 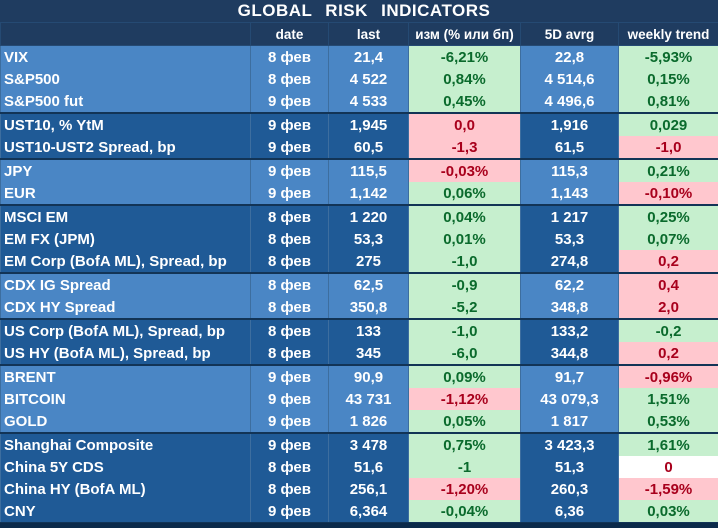 What do you see at coordinates (464, 354) in the screenshot?
I see `change-cell: -6,0` at bounding box center [464, 354].